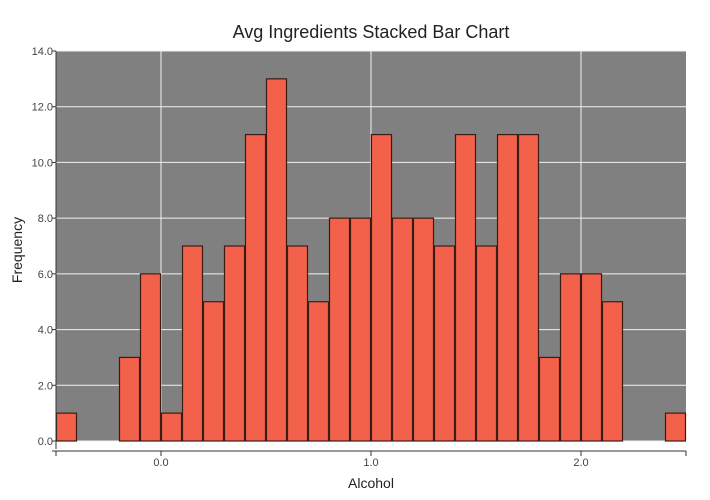  I want to click on y-tick-label: 4.0, so click(45, 331).